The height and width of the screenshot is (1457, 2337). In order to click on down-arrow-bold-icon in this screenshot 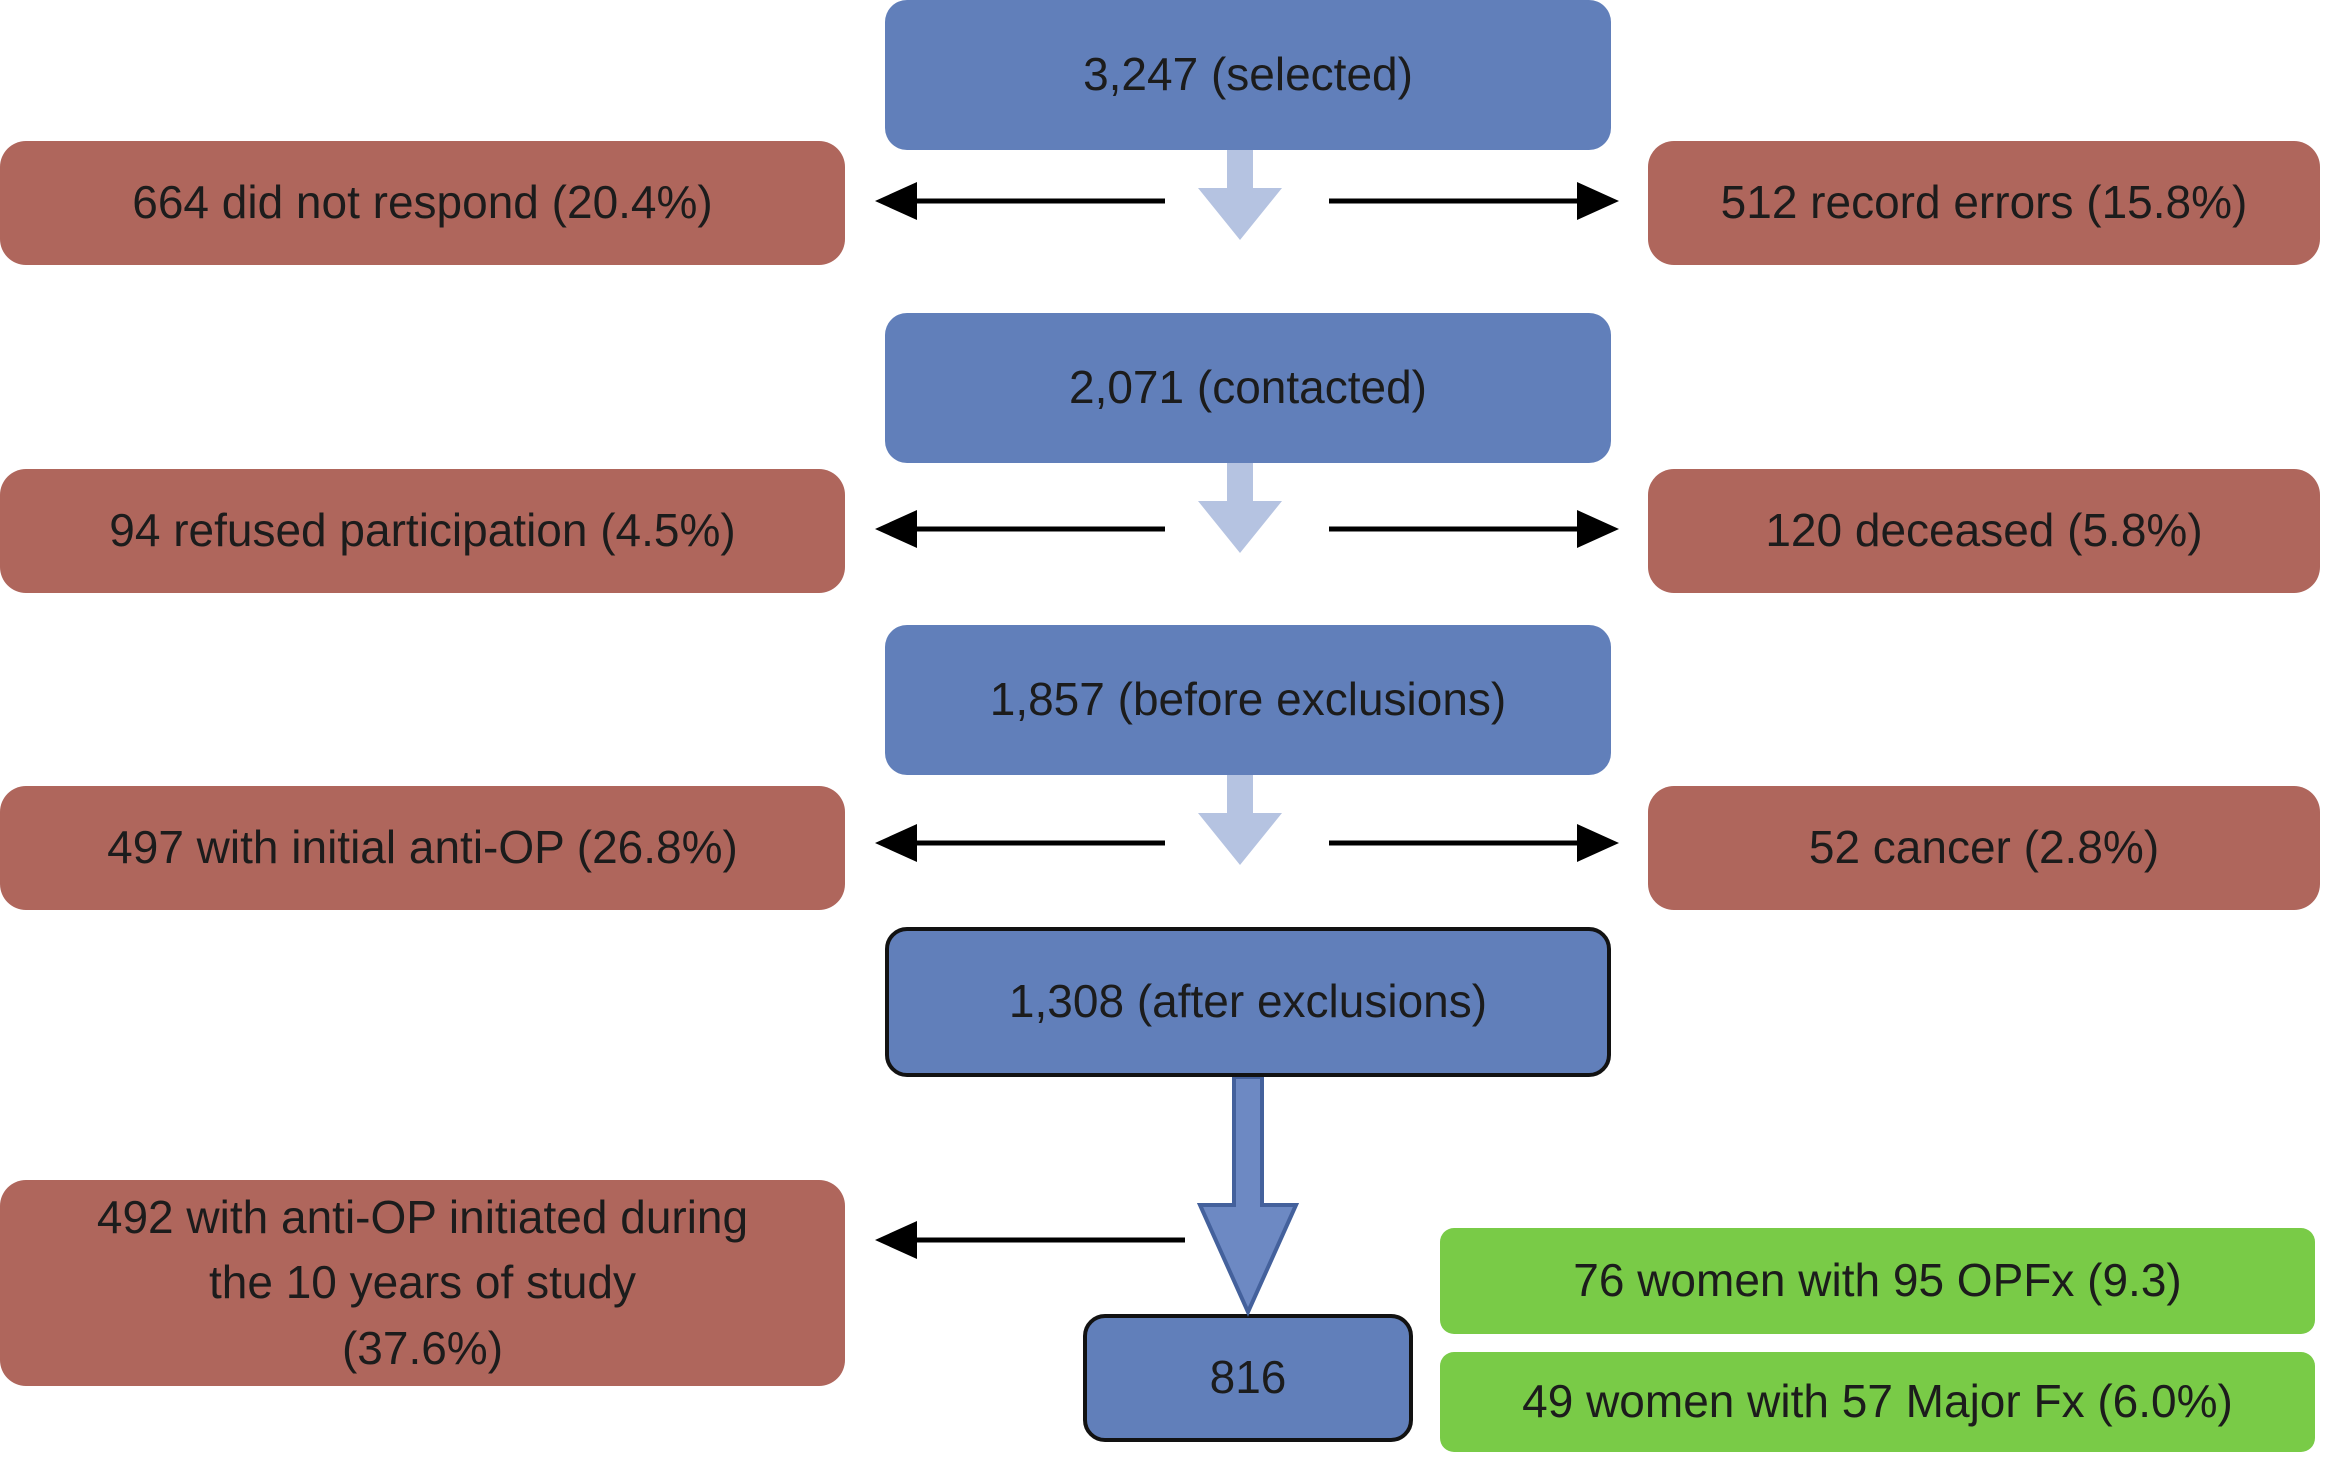, I will do `click(1248, 1197)`.